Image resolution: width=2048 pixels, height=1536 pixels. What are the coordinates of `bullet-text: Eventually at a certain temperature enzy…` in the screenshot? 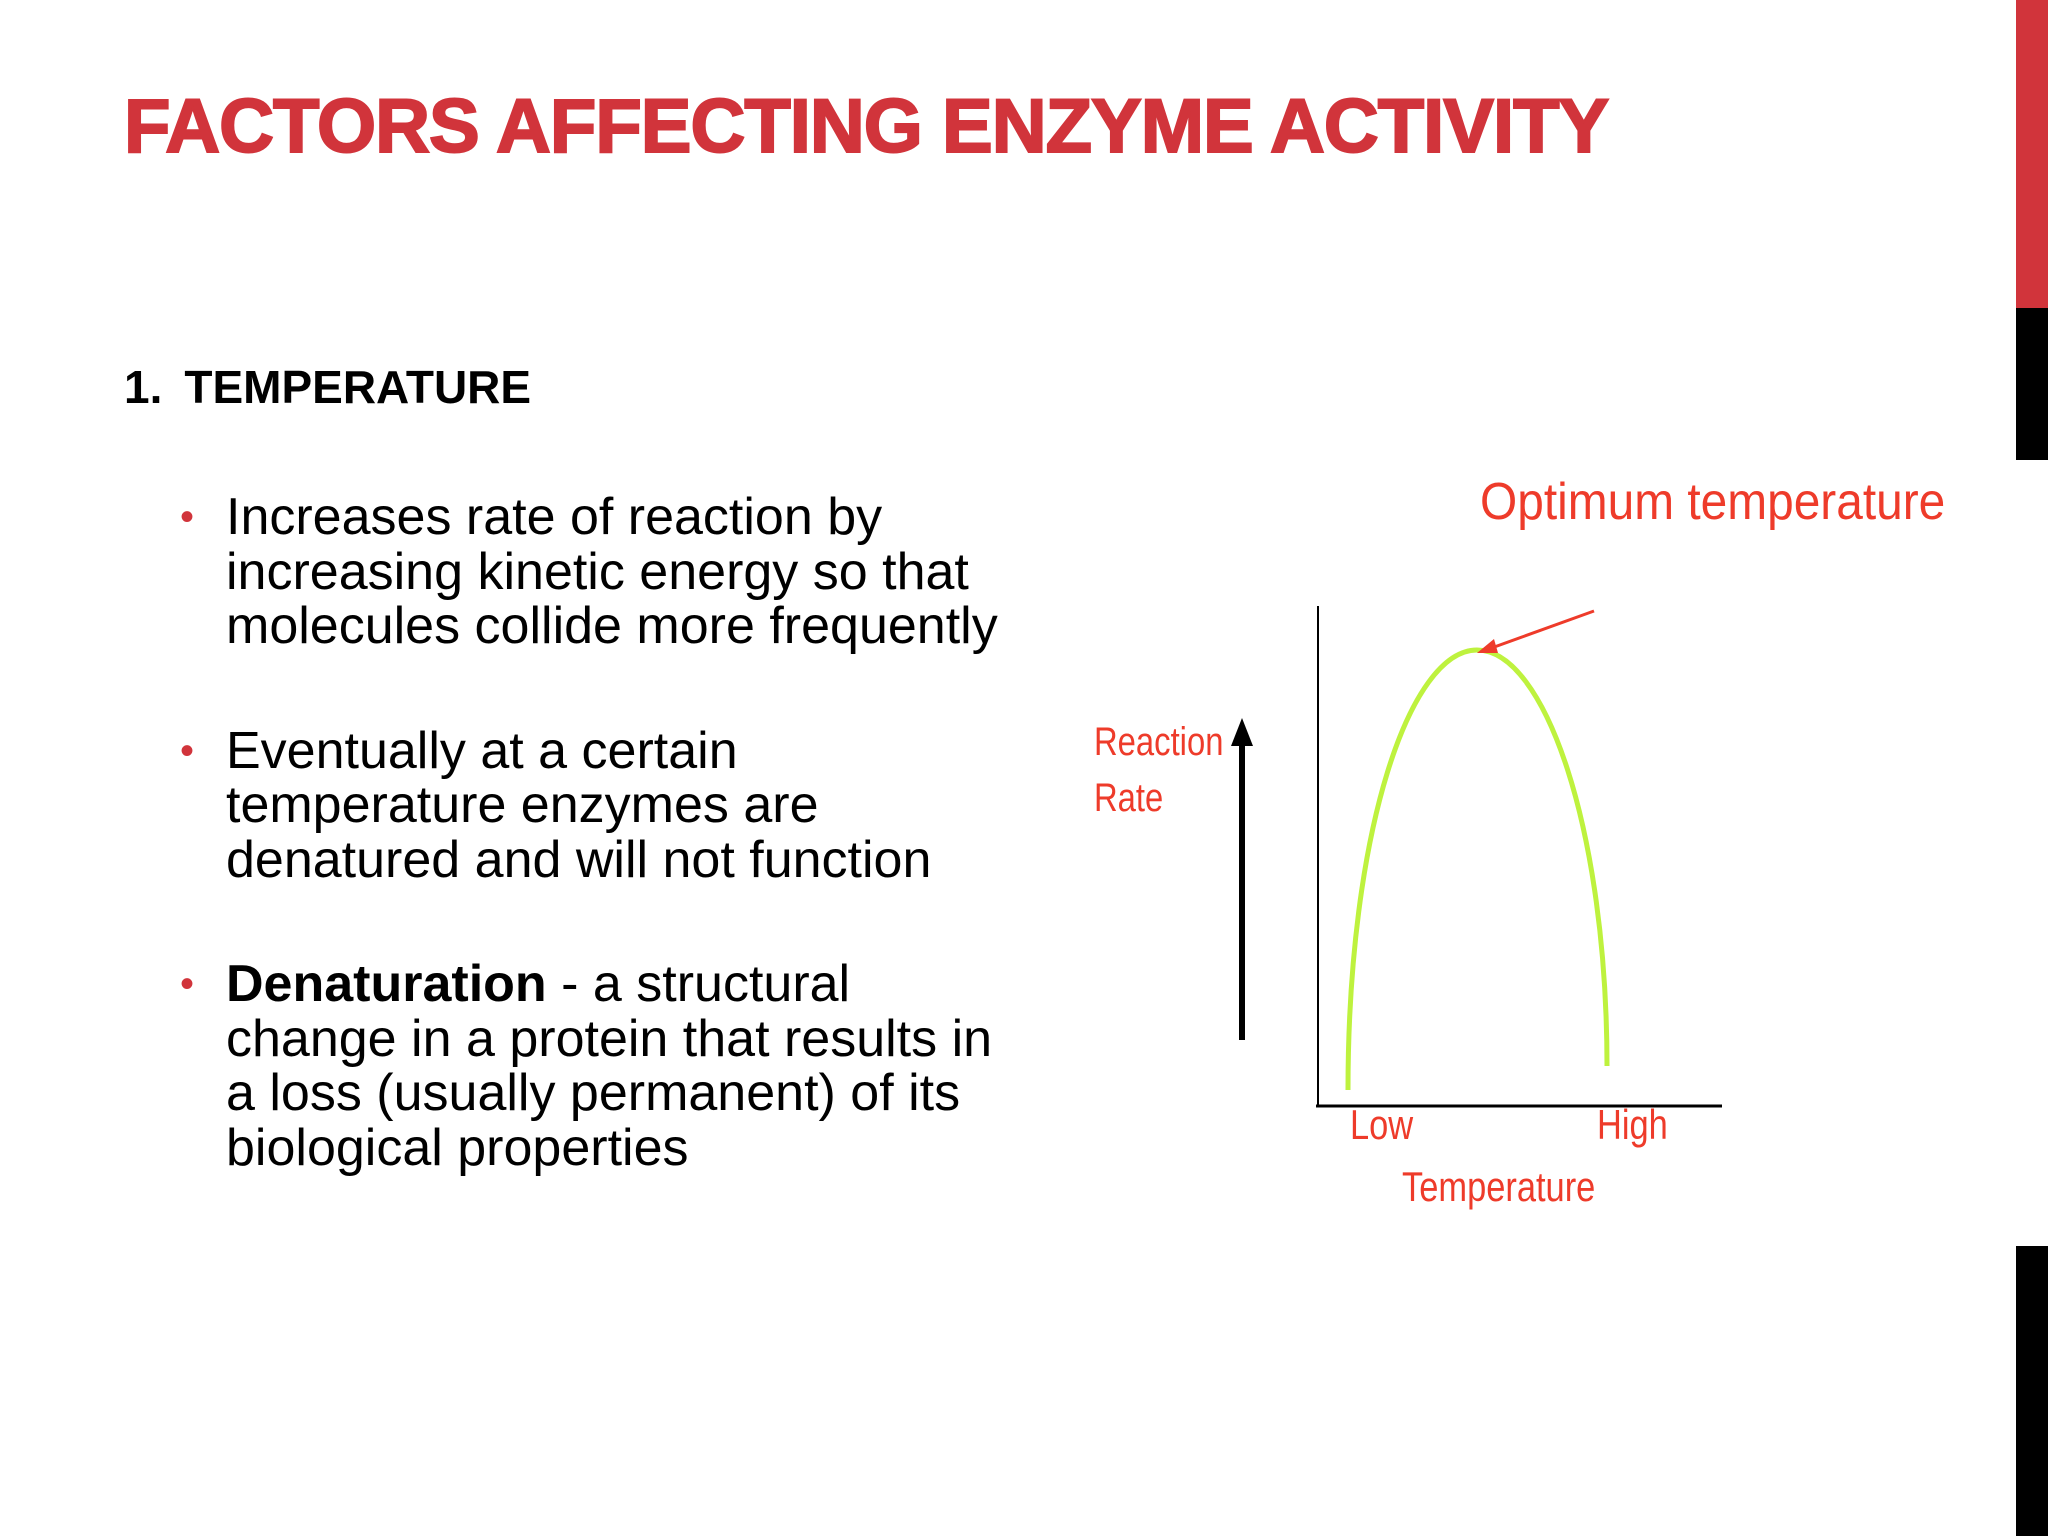 It's located at (579, 805).